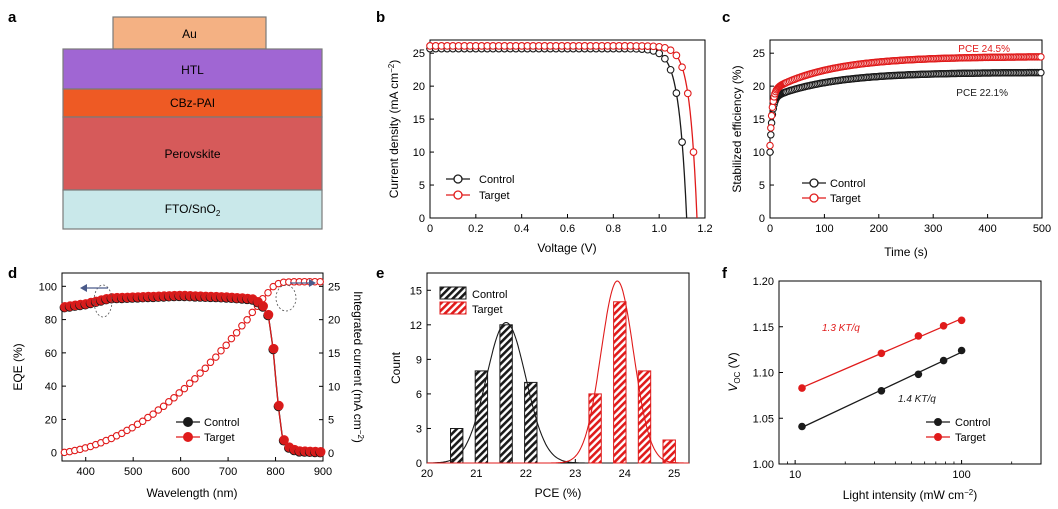  What do you see at coordinates (982, 93) in the screenshot?
I see `stab-annotation-control: PCE 22.1%` at bounding box center [982, 93].